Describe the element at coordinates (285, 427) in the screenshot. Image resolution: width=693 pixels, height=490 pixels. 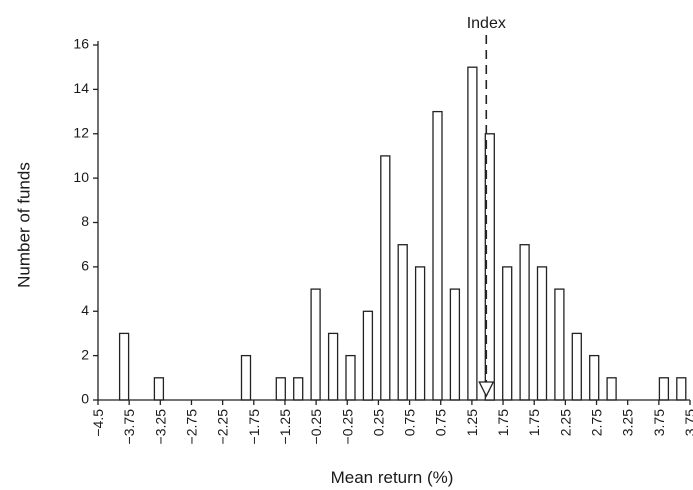
I see `x-tick-label: −1.25` at that location.